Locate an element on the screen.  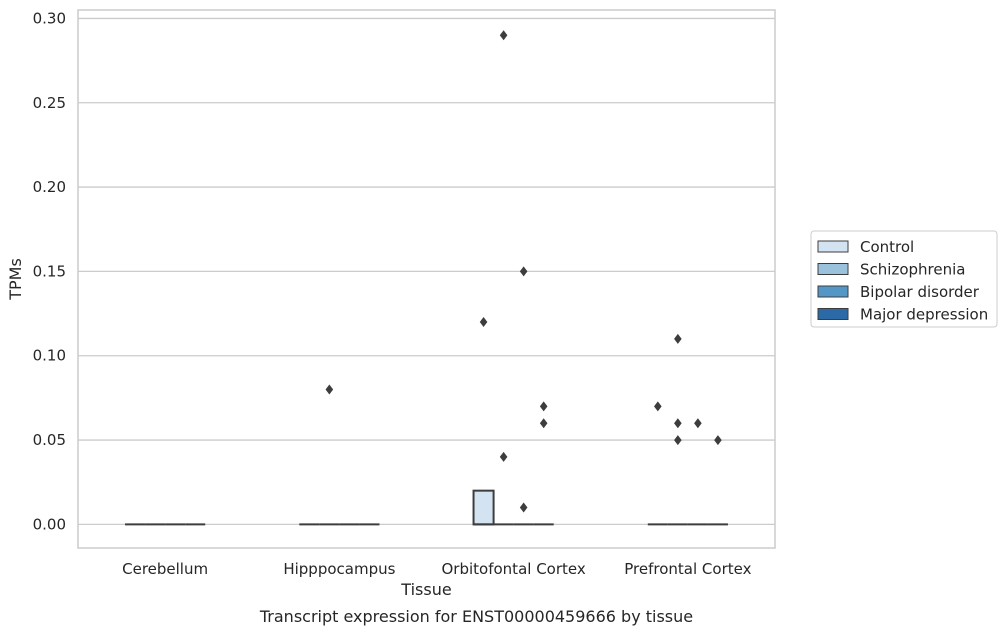
y-tick-label: 0.25 is located at coordinates (49, 103).